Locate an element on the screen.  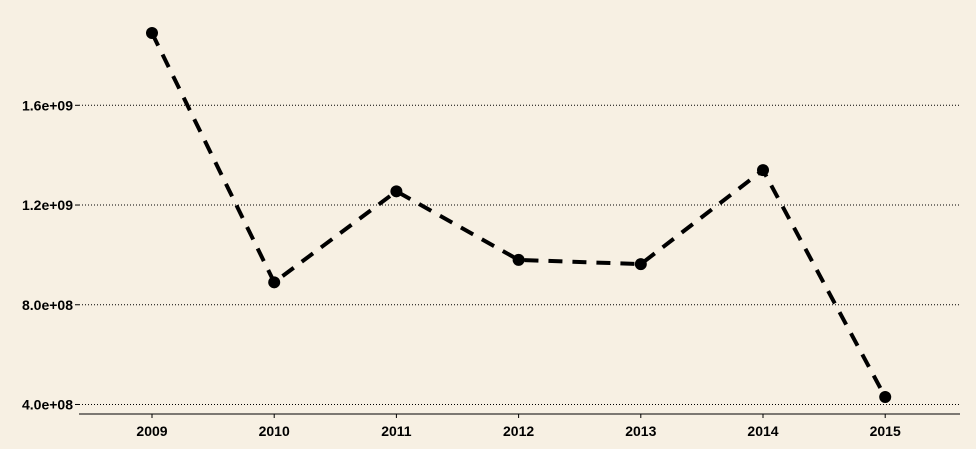
x-tick-label: 2015 is located at coordinates (885, 431).